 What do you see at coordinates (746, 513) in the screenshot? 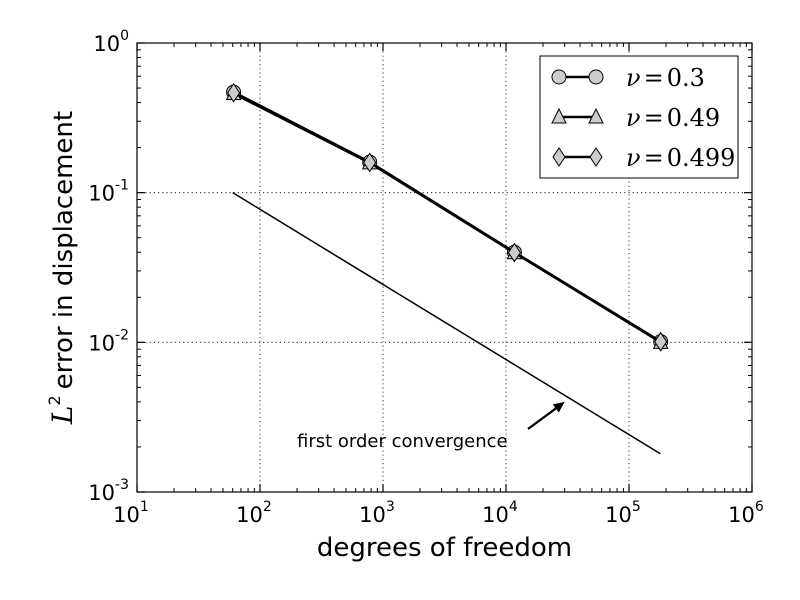
I see `x-tick-label: 10⁶` at bounding box center [746, 513].